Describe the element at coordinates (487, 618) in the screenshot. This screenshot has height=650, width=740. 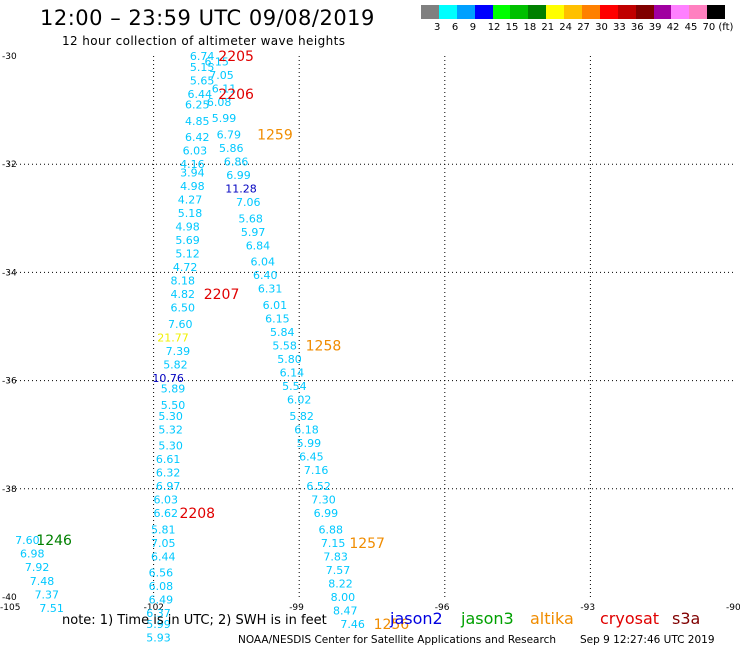
I see `mission-jason3: jason3` at that location.